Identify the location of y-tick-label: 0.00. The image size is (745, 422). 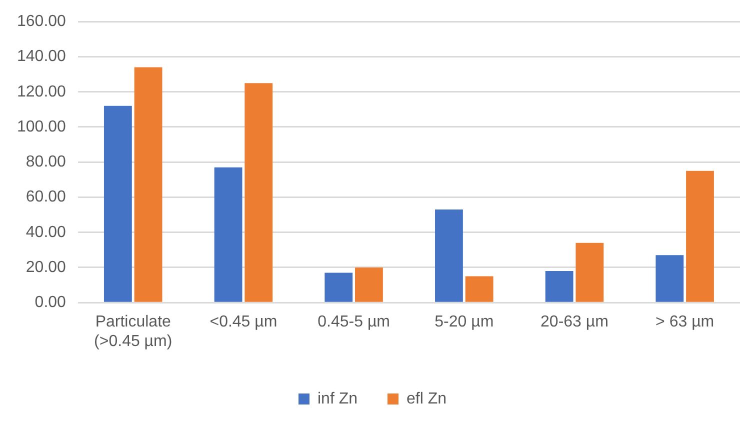
(50, 303).